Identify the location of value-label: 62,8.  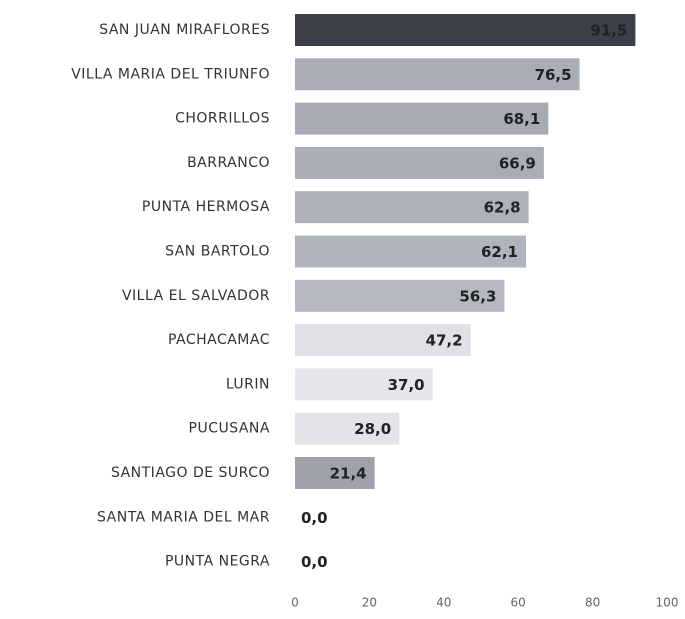
(502, 208).